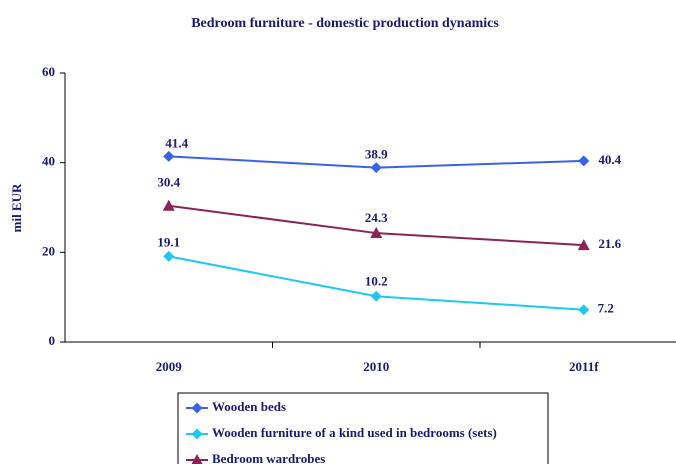 Image resolution: width=676 pixels, height=464 pixels. I want to click on y-tick-label: 0, so click(52, 340).